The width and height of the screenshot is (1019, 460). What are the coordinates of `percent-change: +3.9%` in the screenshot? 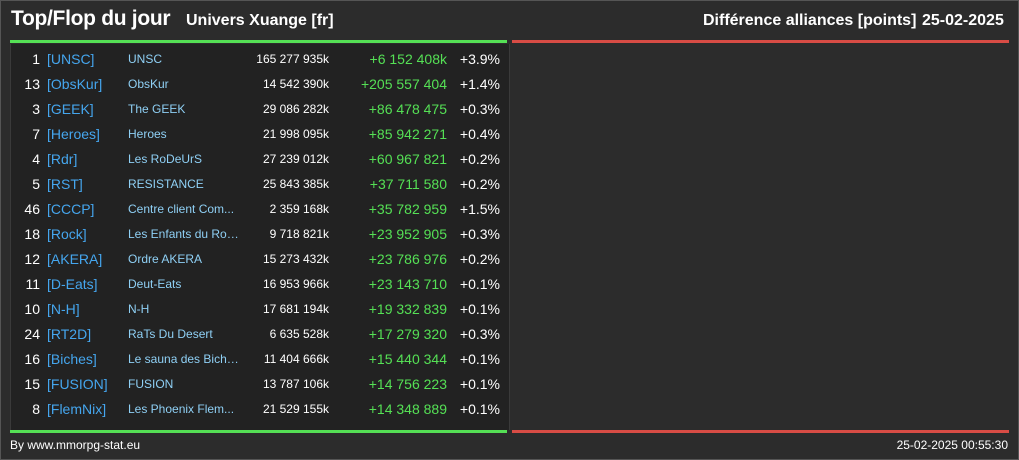 It's located at (479, 59).